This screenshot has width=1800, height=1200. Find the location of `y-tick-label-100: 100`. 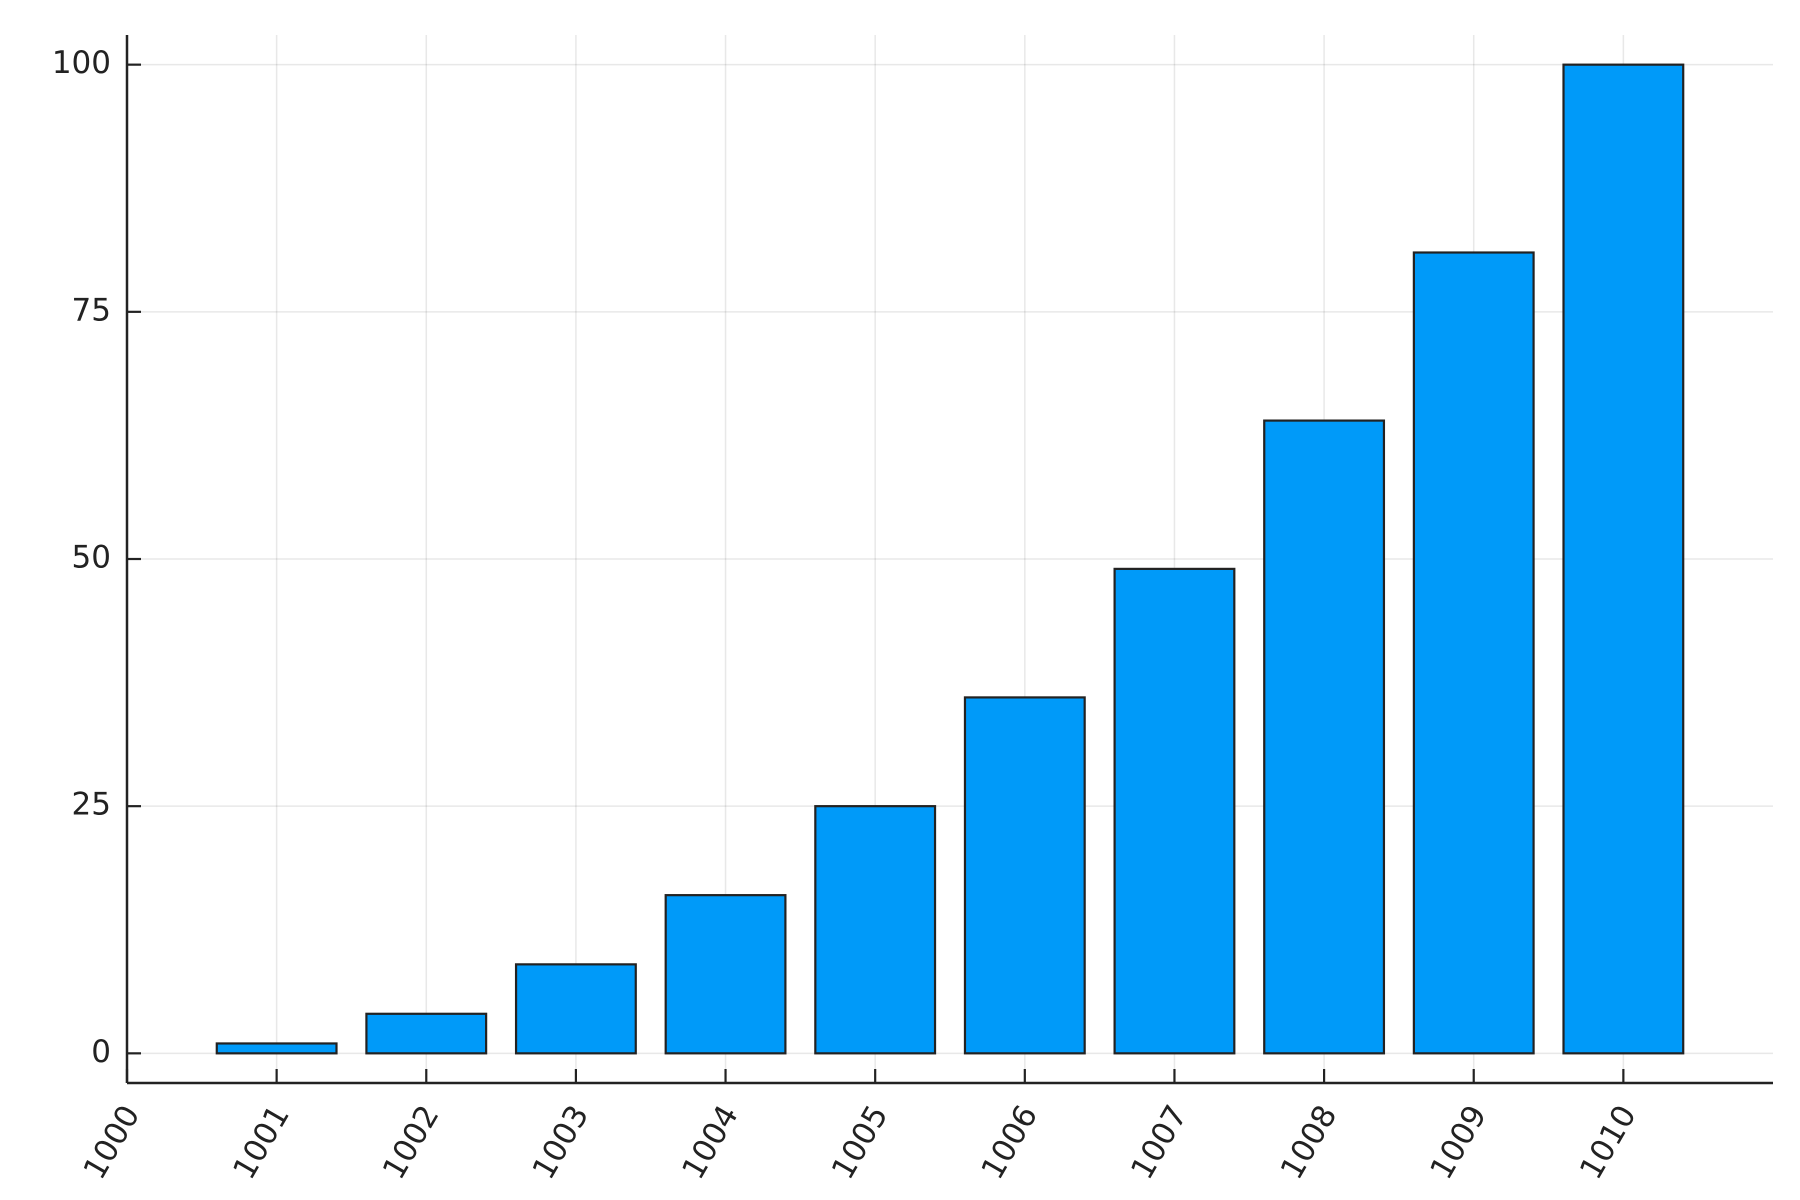

y-tick-label-100: 100 is located at coordinates (81, 63).